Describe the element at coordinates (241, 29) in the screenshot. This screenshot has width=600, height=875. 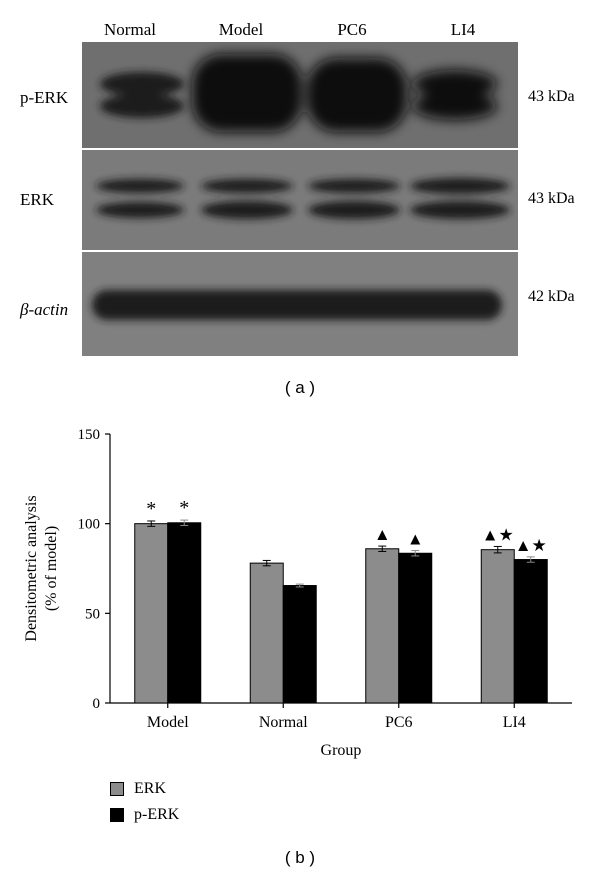
I see `lane-label-model: Model` at that location.